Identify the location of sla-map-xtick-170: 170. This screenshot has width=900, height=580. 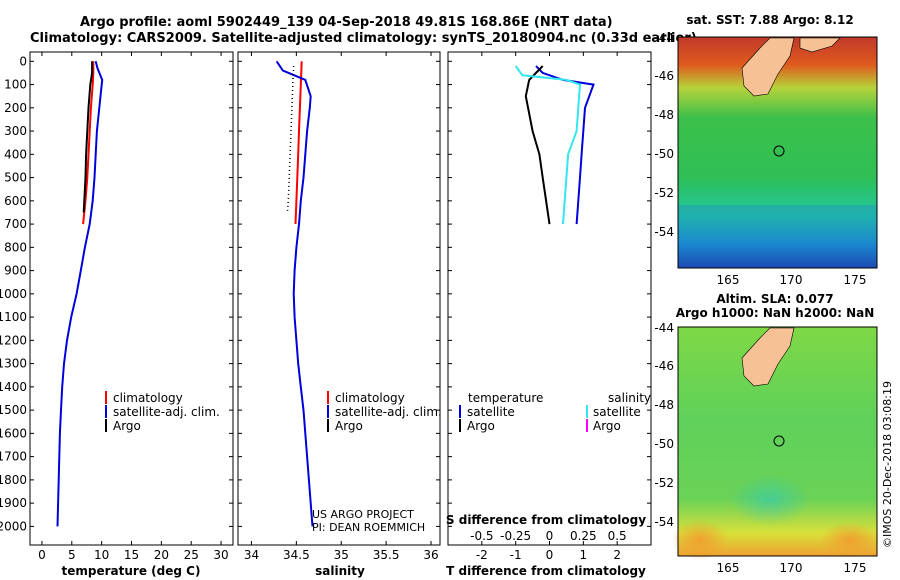
(791, 568).